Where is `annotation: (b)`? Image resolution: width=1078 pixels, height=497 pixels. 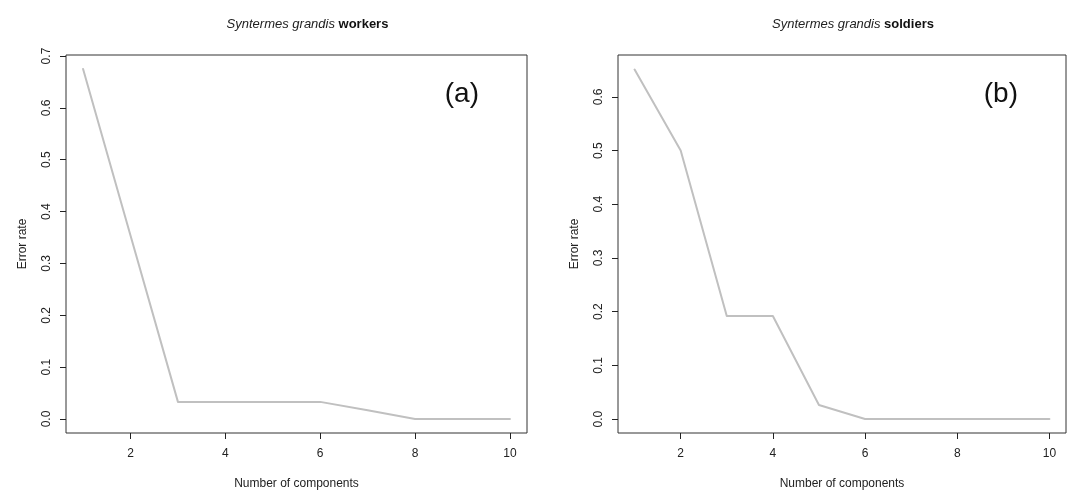
annotation: (b) is located at coordinates (1001, 92).